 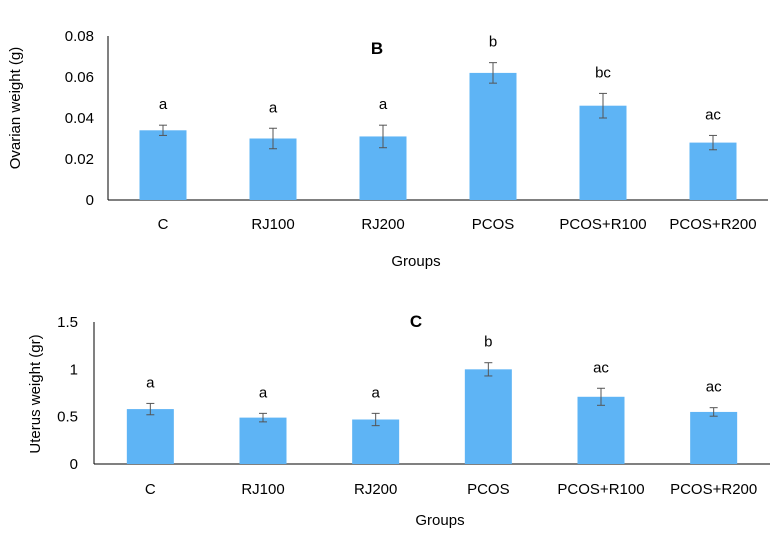 What do you see at coordinates (603, 72) in the screenshot?
I see `ovarian-significance-label: bc` at bounding box center [603, 72].